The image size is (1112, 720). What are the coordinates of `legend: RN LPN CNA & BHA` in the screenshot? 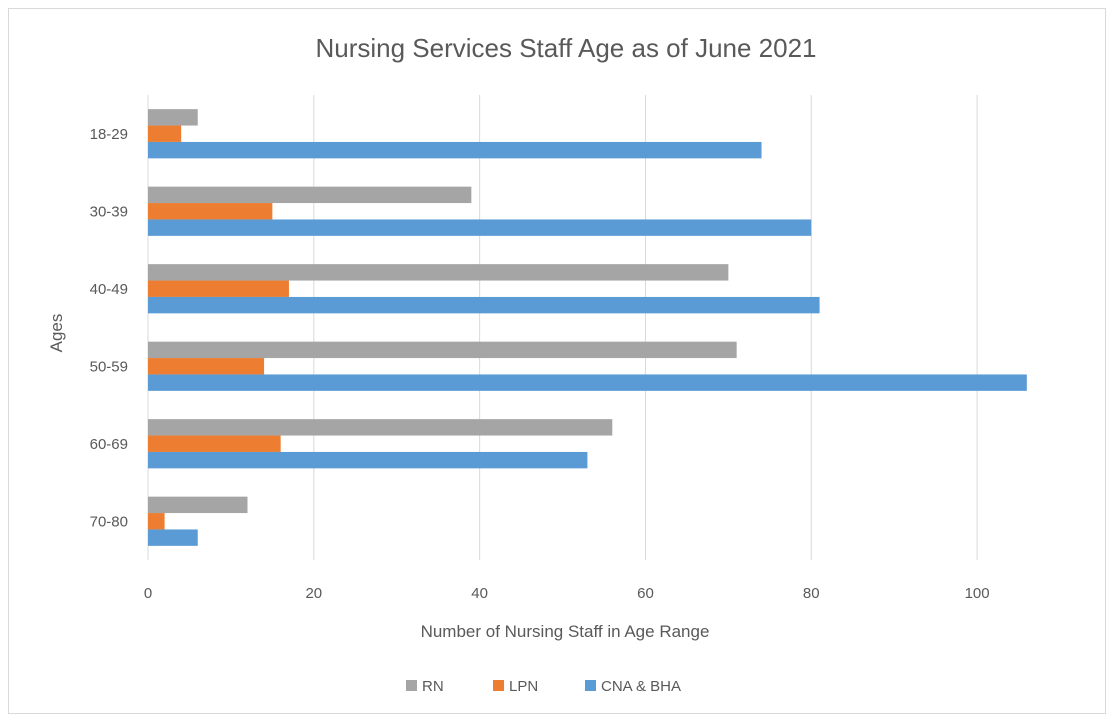 It's located at (543, 686).